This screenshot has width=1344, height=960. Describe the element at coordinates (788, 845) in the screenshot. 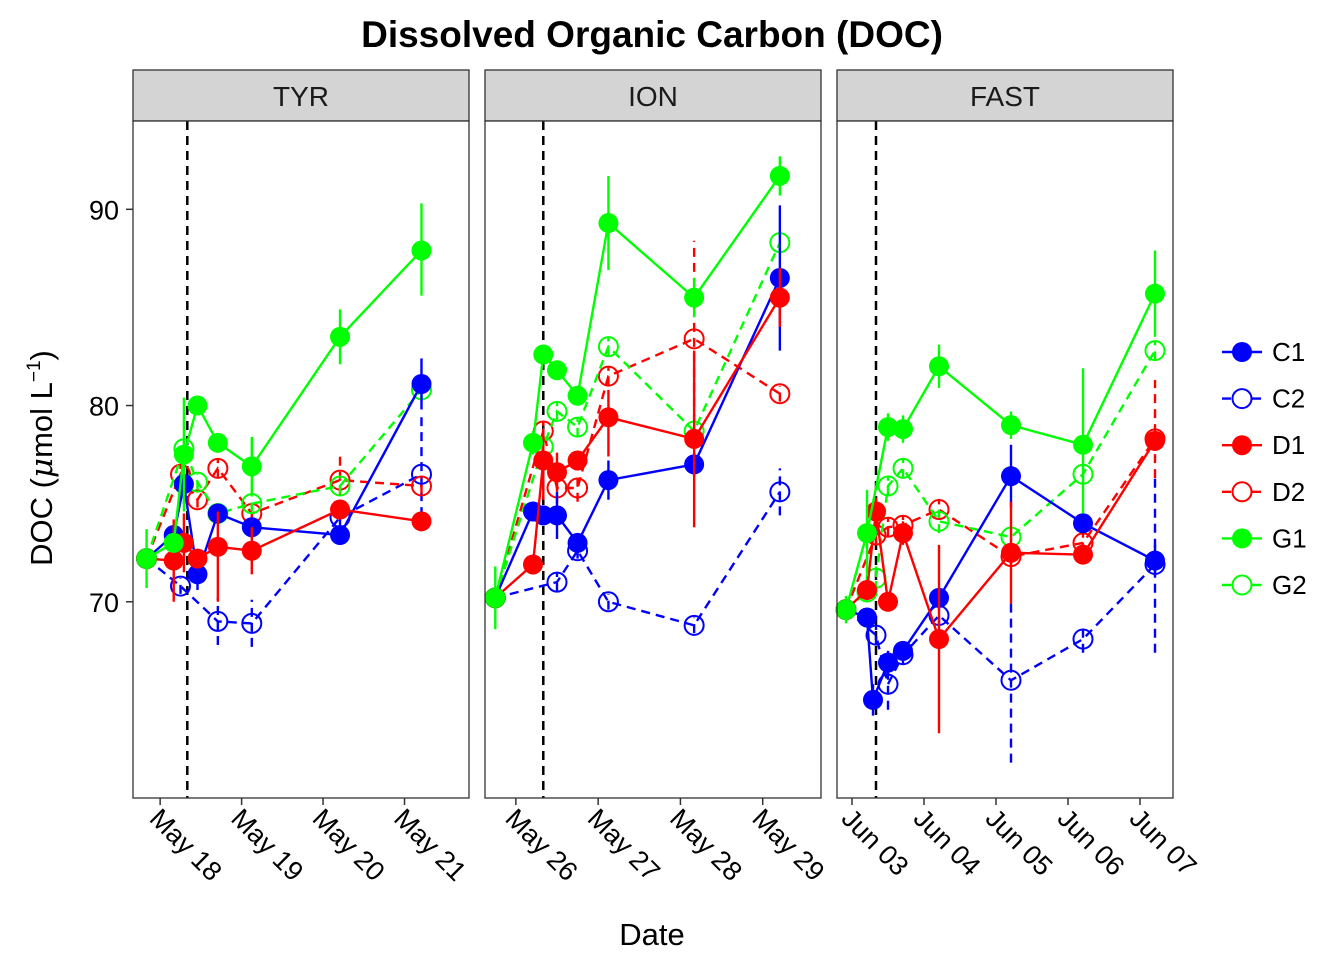

I see `x-tick-label: May 29` at that location.